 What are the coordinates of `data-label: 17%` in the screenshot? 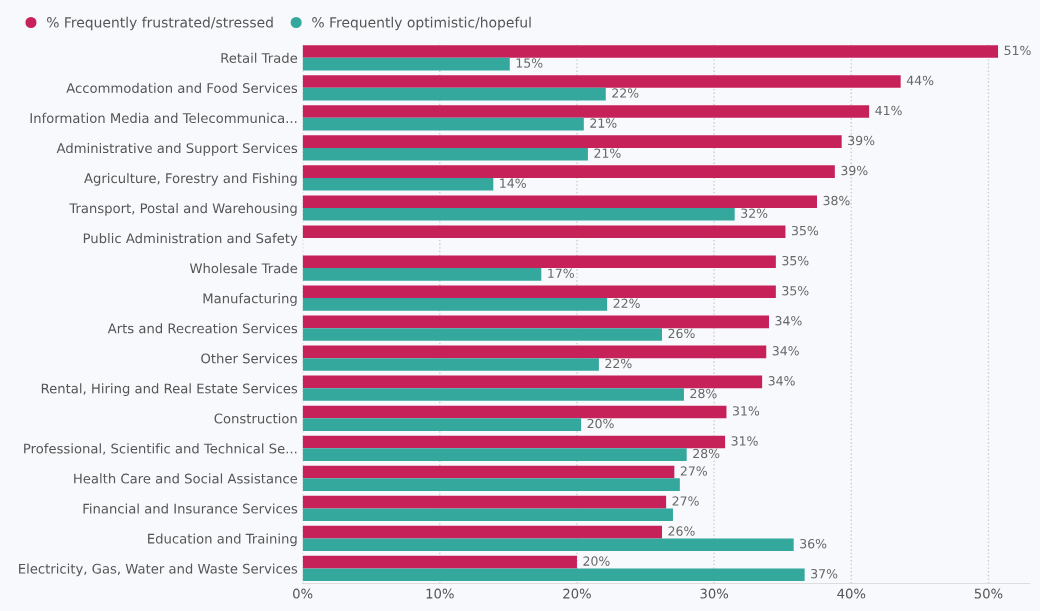 It's located at (561, 273).